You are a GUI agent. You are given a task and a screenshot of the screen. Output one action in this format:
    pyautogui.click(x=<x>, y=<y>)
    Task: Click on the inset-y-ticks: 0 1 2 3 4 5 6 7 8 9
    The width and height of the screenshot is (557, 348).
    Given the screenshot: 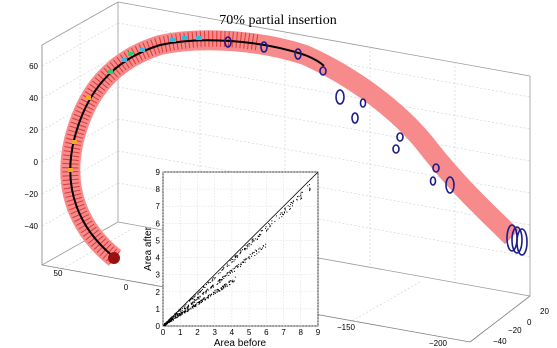 What is the action you would take?
    pyautogui.click(x=158, y=249)
    